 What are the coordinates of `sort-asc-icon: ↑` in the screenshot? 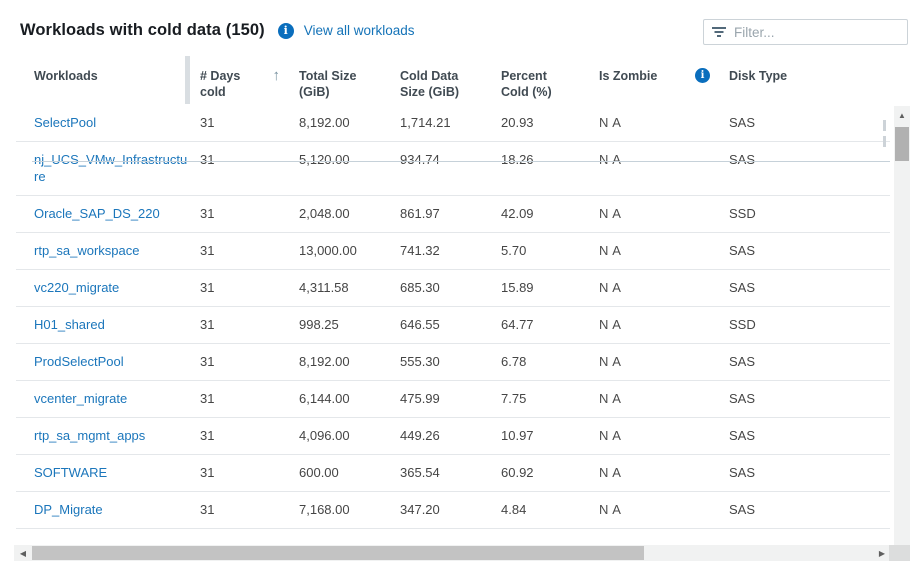 It's located at (276, 75).